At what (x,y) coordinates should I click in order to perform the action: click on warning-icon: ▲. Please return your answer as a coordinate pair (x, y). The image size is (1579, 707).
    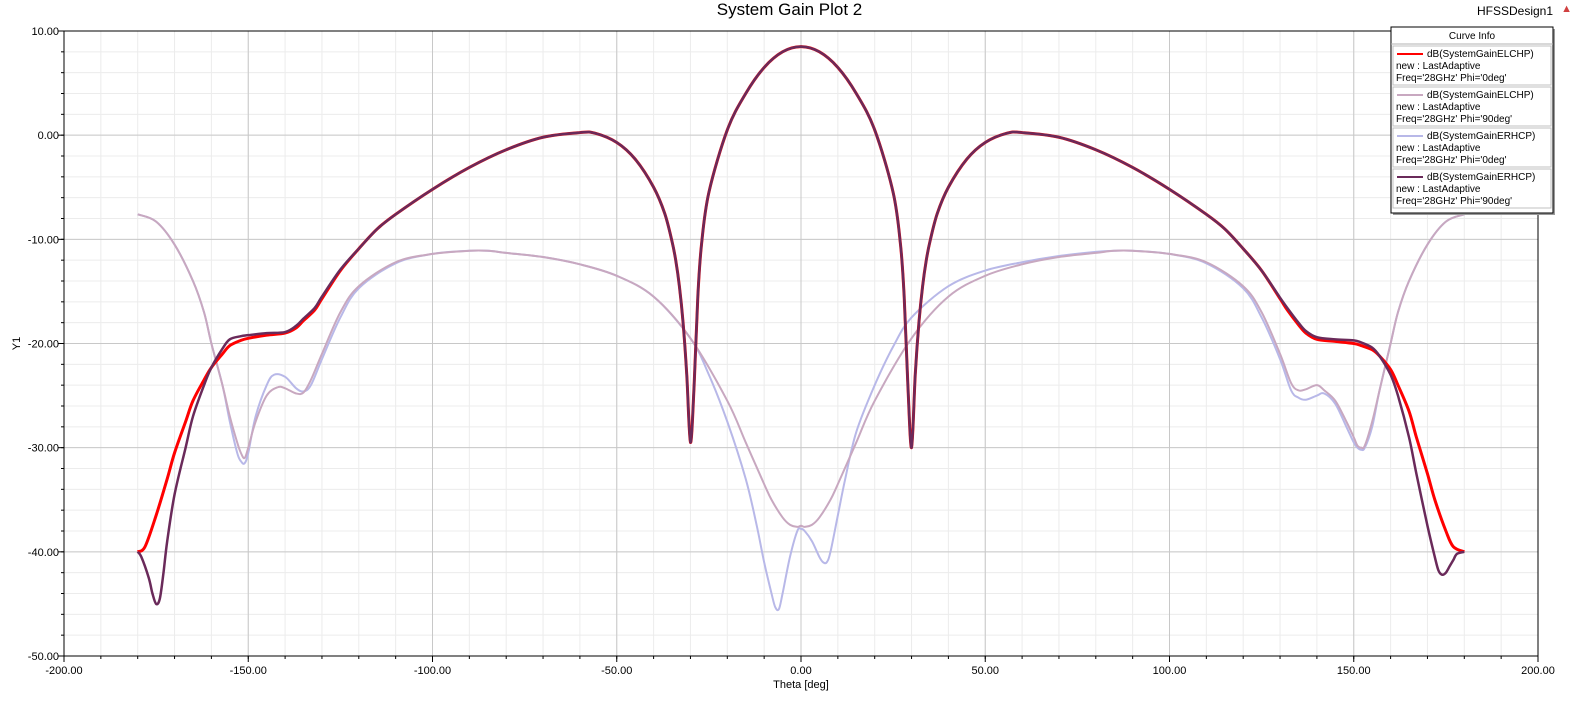
    Looking at the image, I should click on (1566, 9).